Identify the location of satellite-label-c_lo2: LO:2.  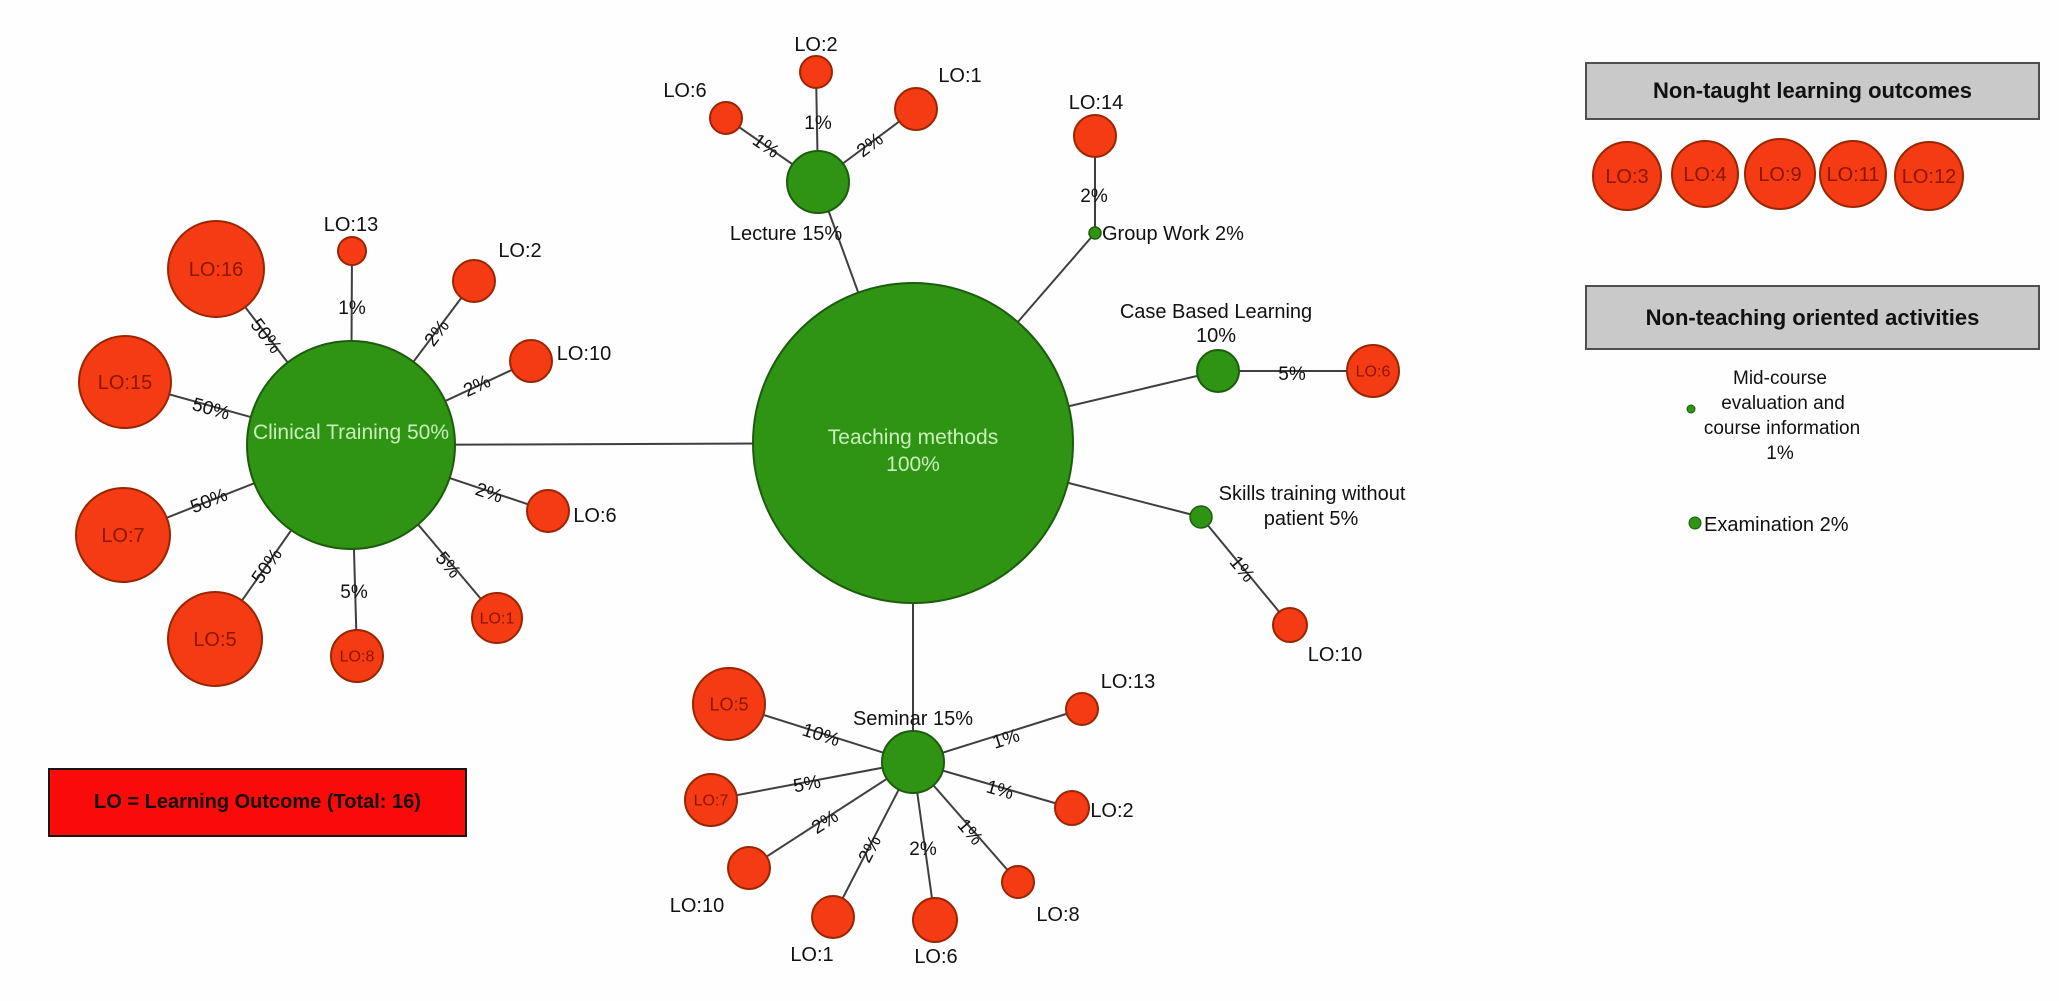
(519, 251).